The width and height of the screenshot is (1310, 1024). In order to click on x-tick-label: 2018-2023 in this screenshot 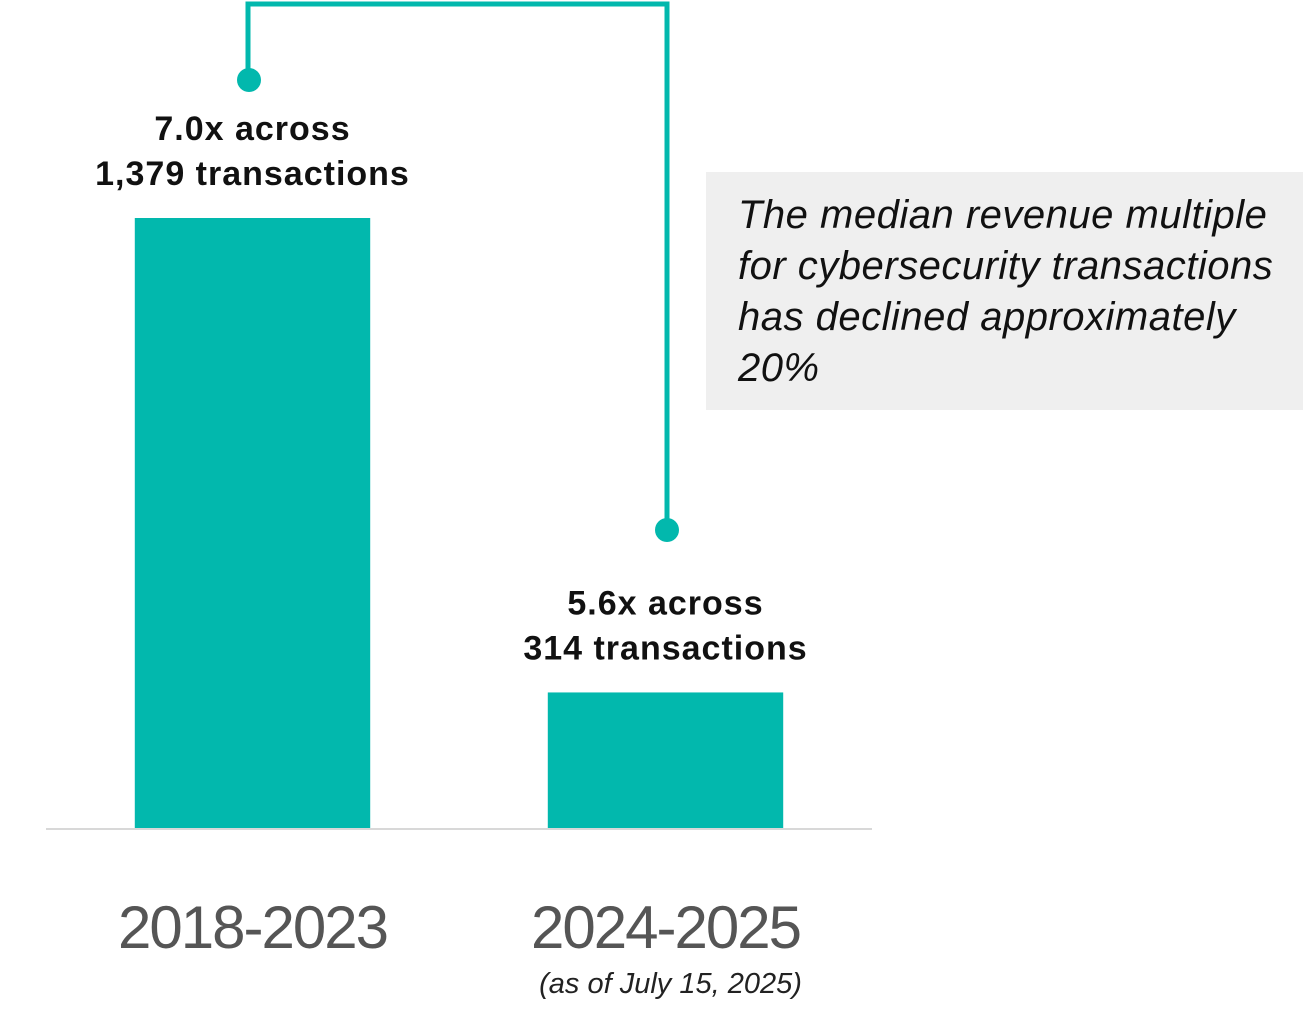, I will do `click(252, 927)`.